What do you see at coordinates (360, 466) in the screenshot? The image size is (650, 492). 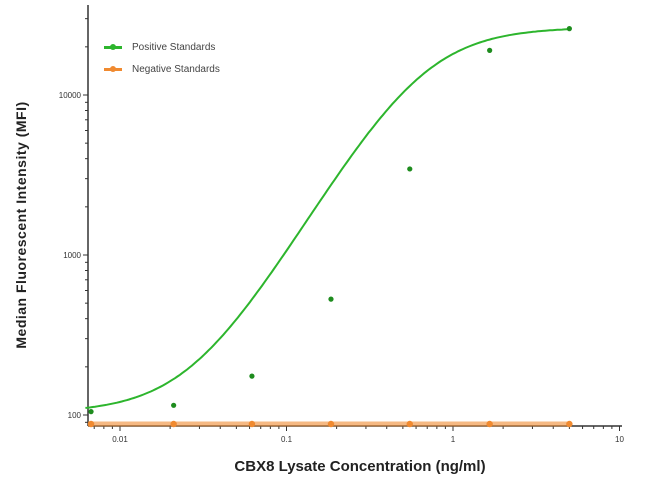 I see `x-axis-title: CBX8 Lysate Concentration (ng/ml)` at bounding box center [360, 466].